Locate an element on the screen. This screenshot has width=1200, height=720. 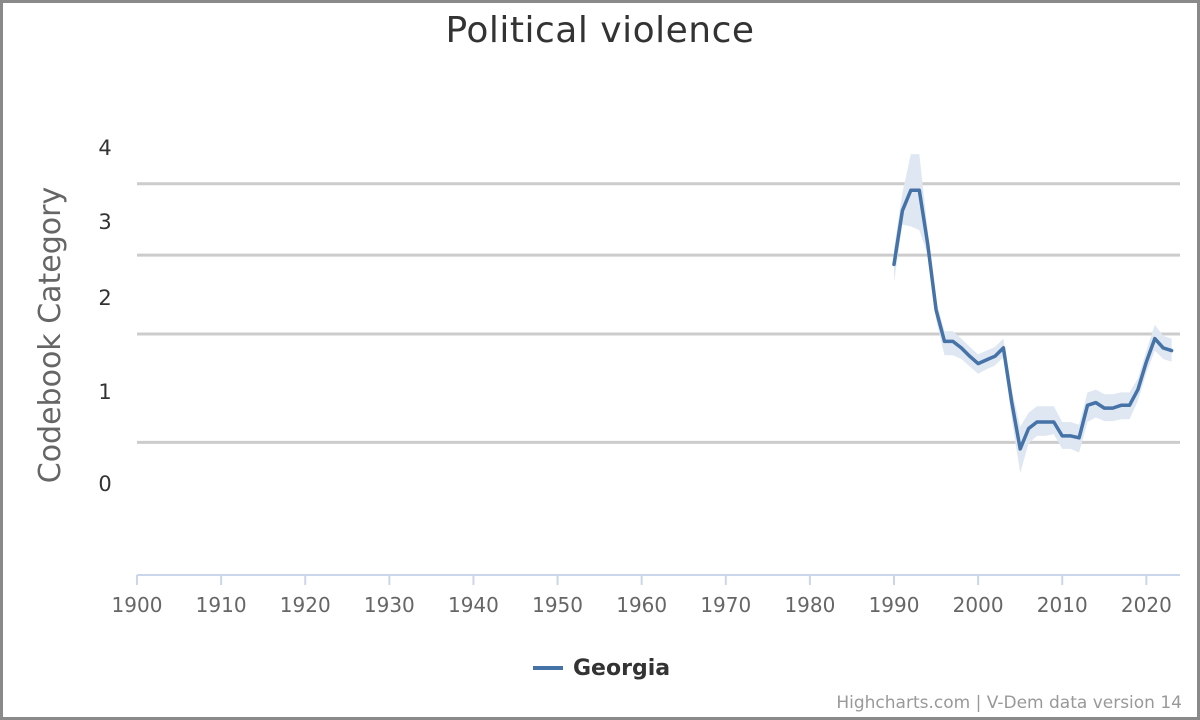
y-axis-title: Codebook Category is located at coordinates (50, 335).